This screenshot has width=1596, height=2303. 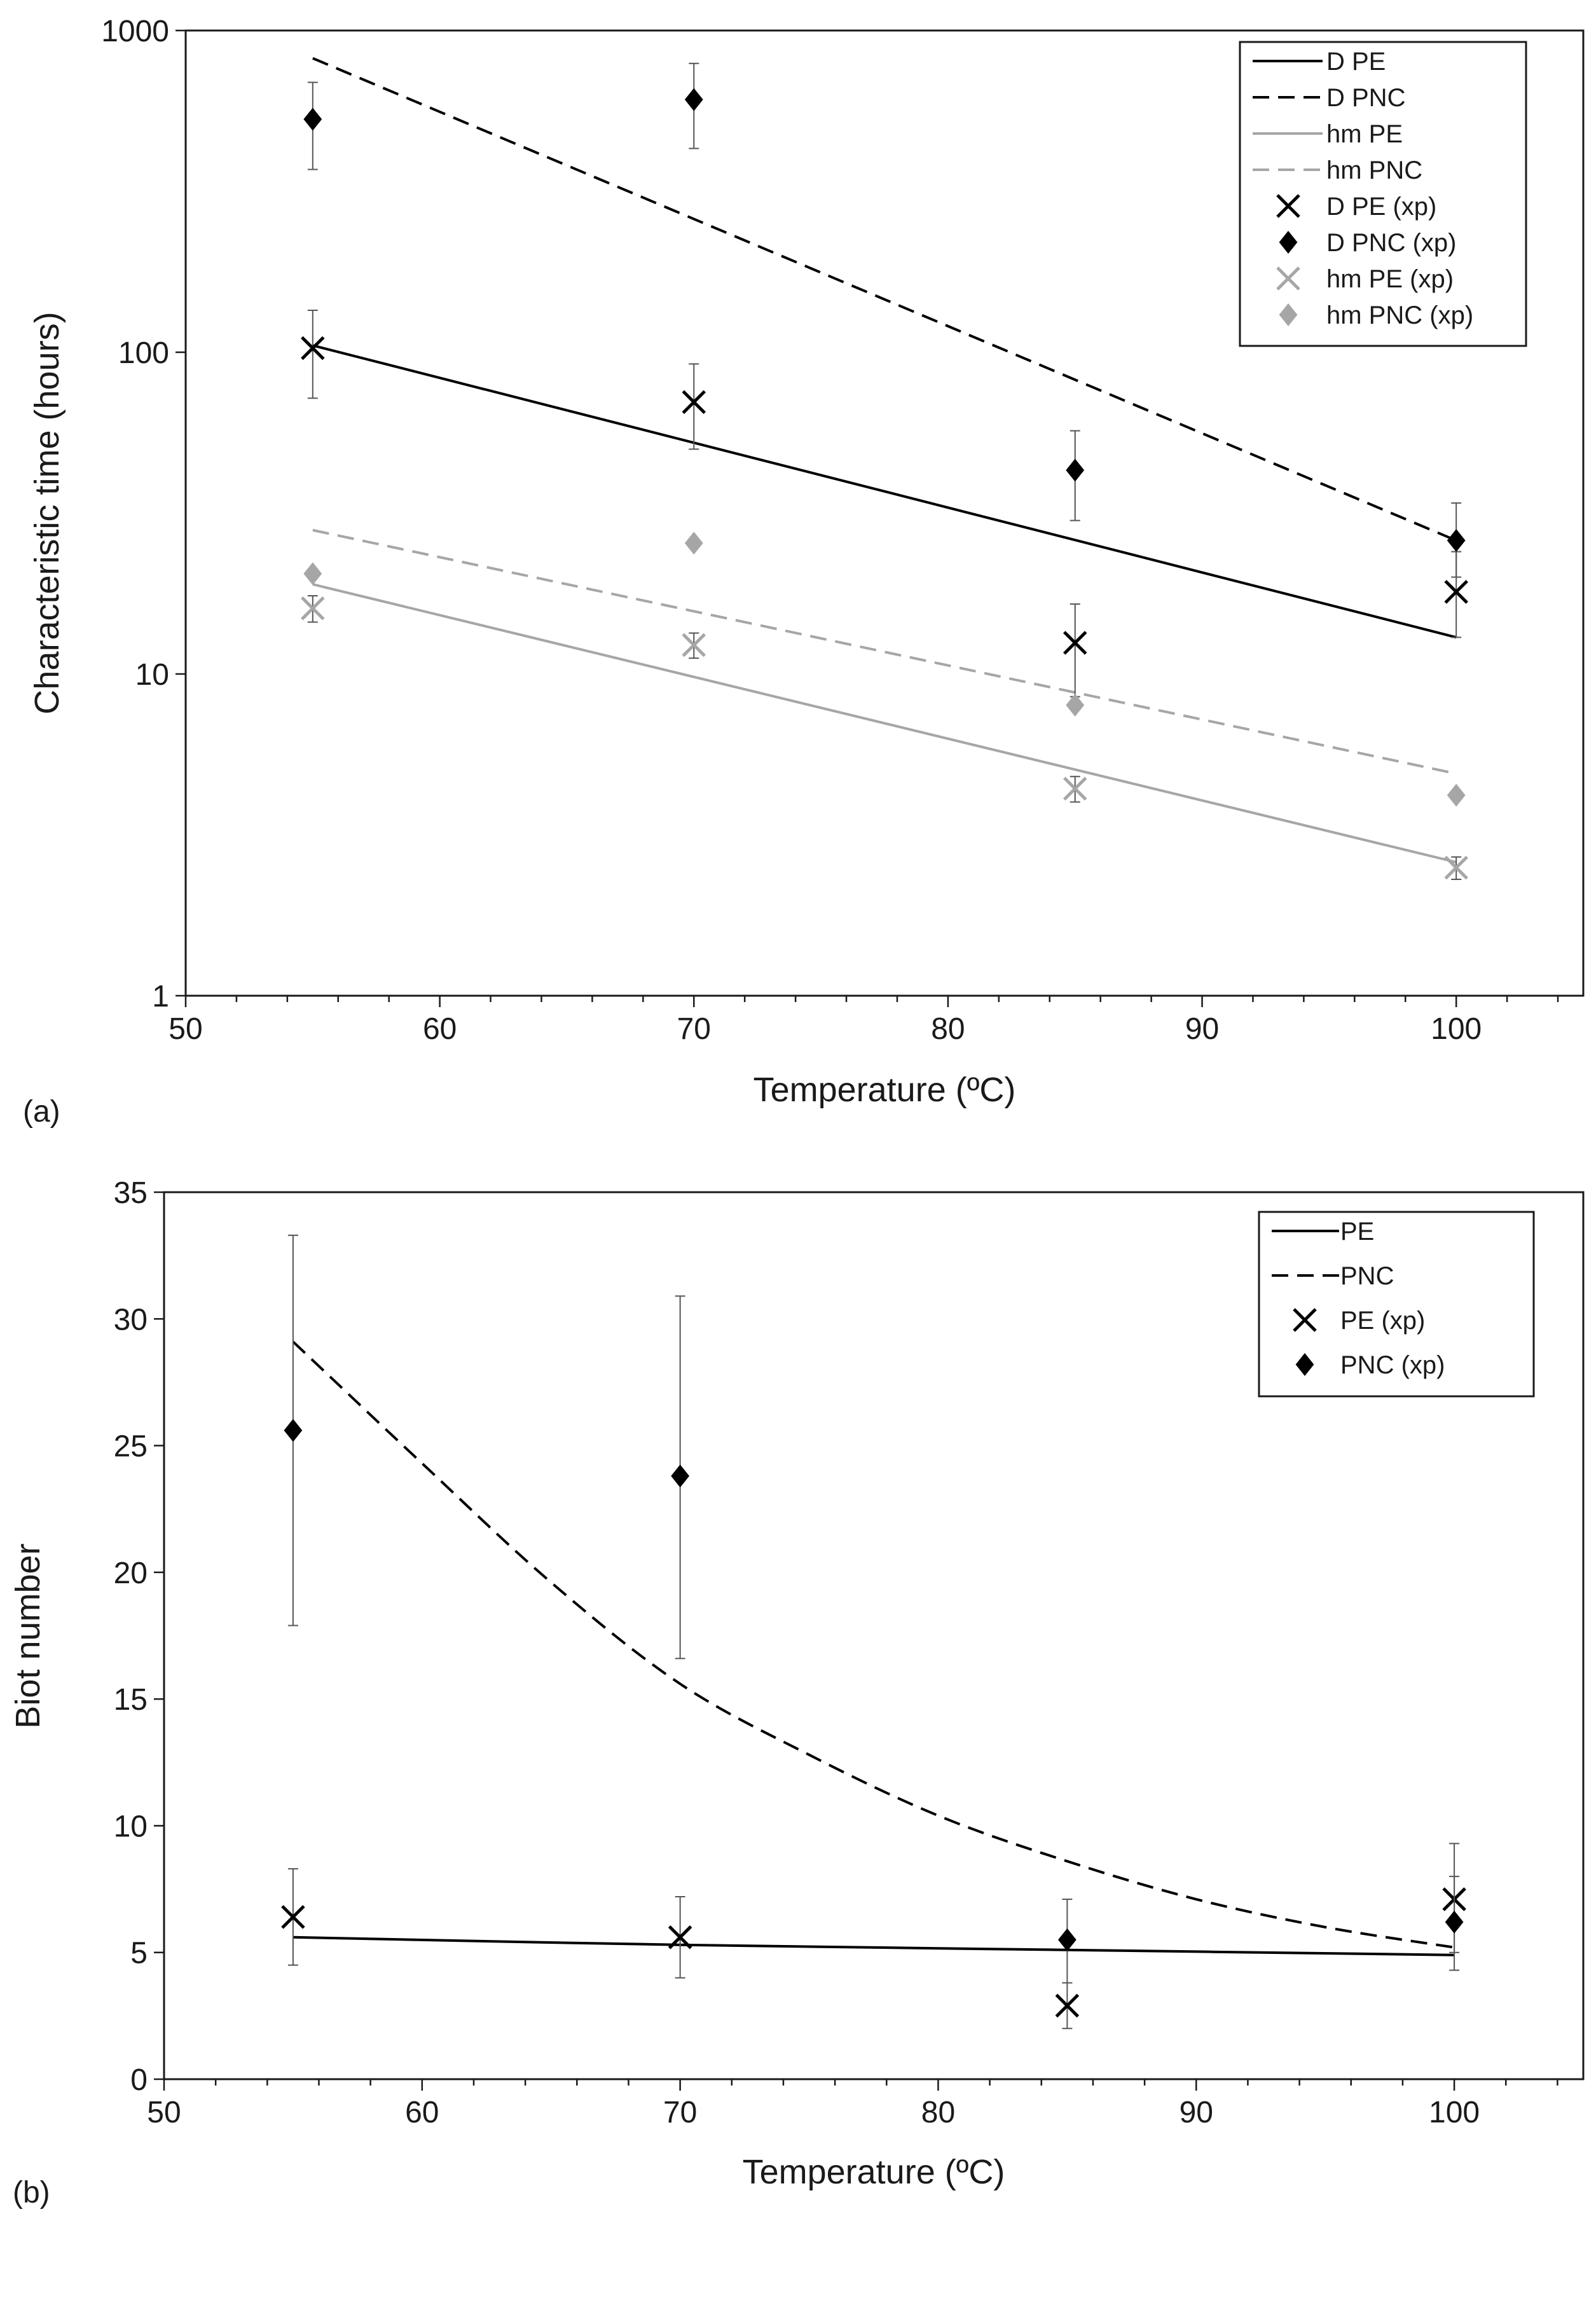 What do you see at coordinates (884, 1090) in the screenshot?
I see `x-axis-label-a: Temperature (ºC)` at bounding box center [884, 1090].